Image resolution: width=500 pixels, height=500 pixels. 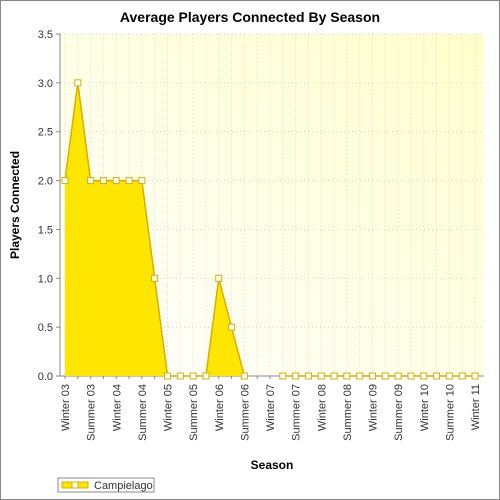 I want to click on x-tick-label: Winter 09, so click(x=374, y=407).